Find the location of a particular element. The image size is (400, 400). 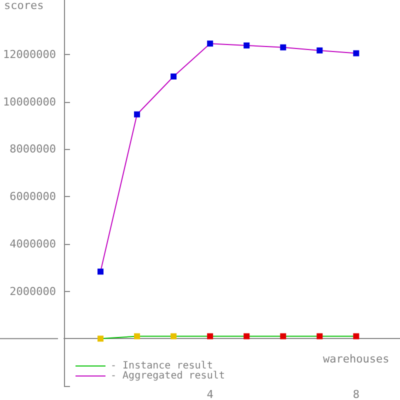

legend-label: - Aggregated result is located at coordinates (167, 376).